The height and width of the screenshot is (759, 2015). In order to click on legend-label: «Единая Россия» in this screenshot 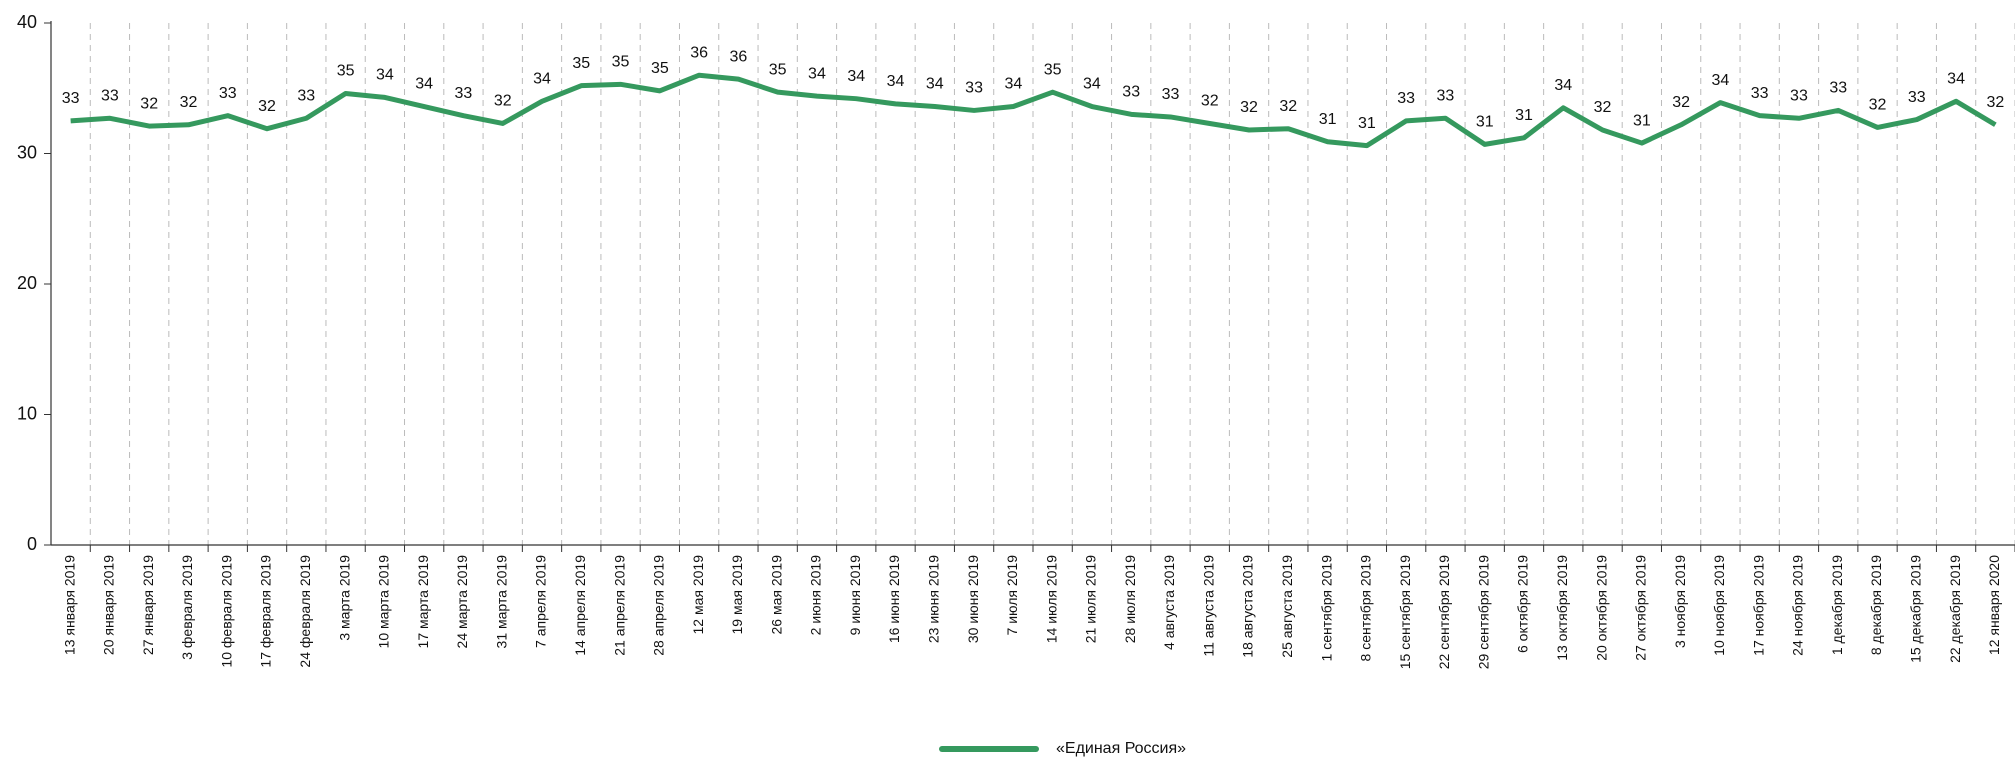, I will do `click(1121, 748)`.